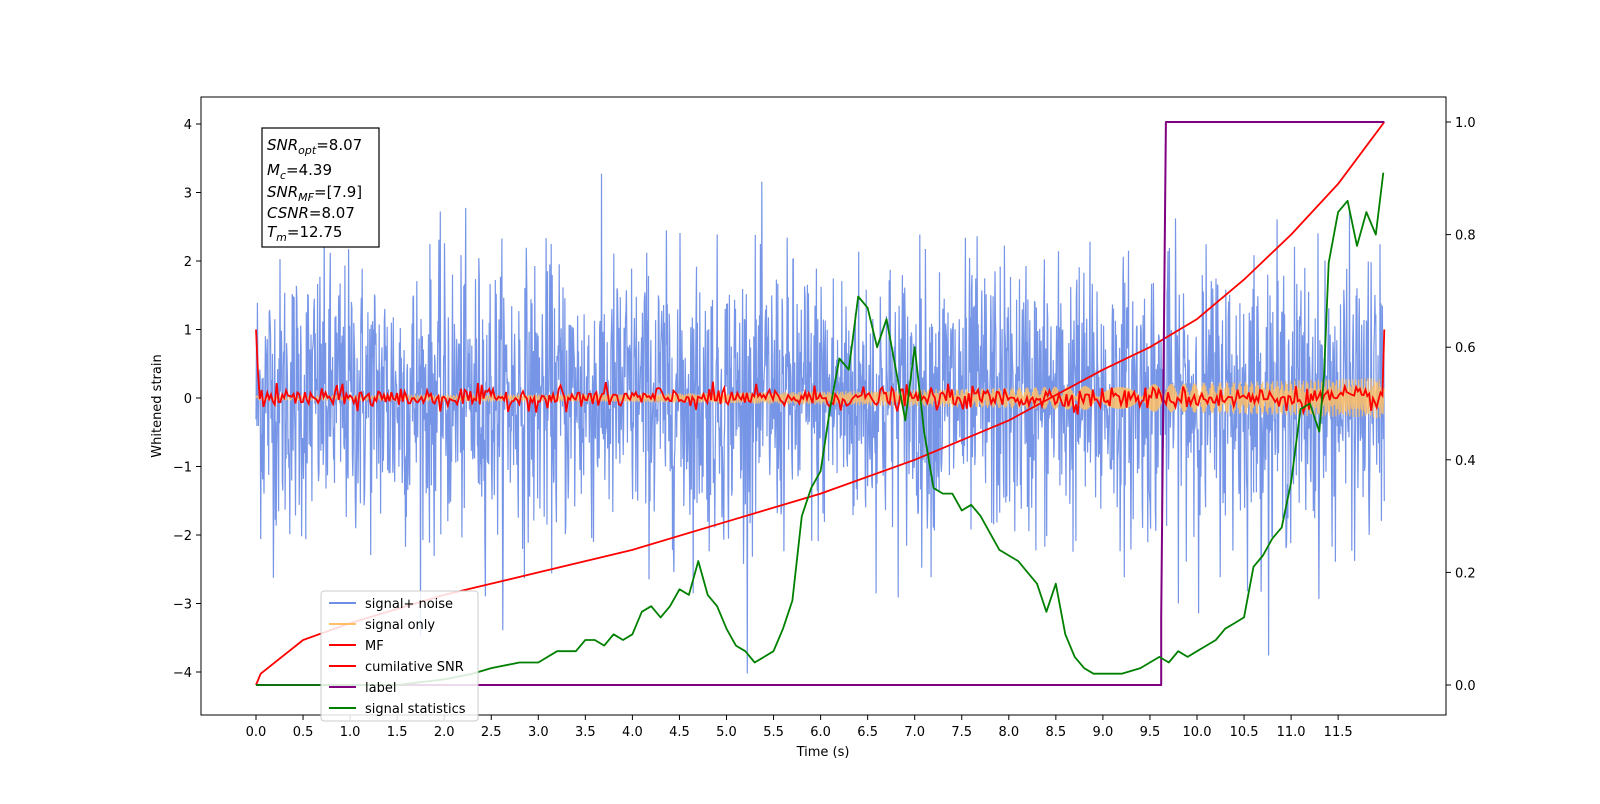 The image size is (1600, 804). What do you see at coordinates (1465, 686) in the screenshot?
I see `y2-tick-label: 0.0` at bounding box center [1465, 686].